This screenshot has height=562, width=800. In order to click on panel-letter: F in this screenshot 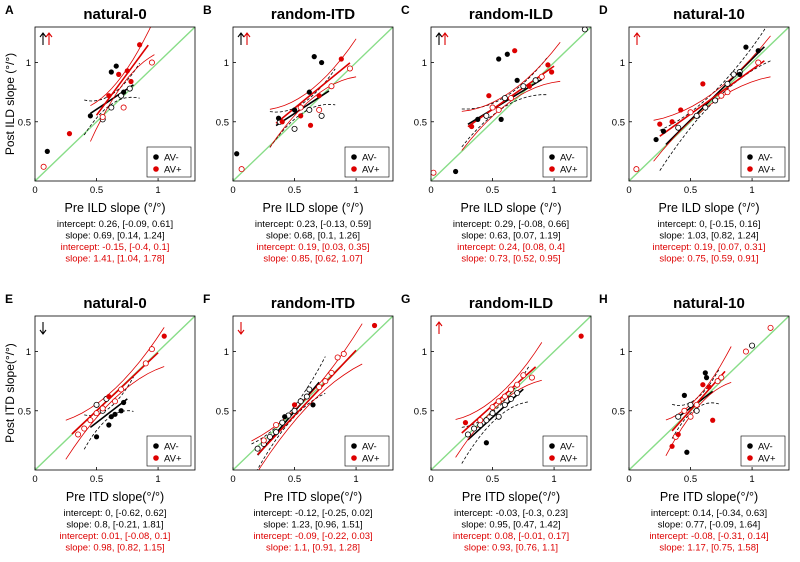, I will do `click(206, 299)`.